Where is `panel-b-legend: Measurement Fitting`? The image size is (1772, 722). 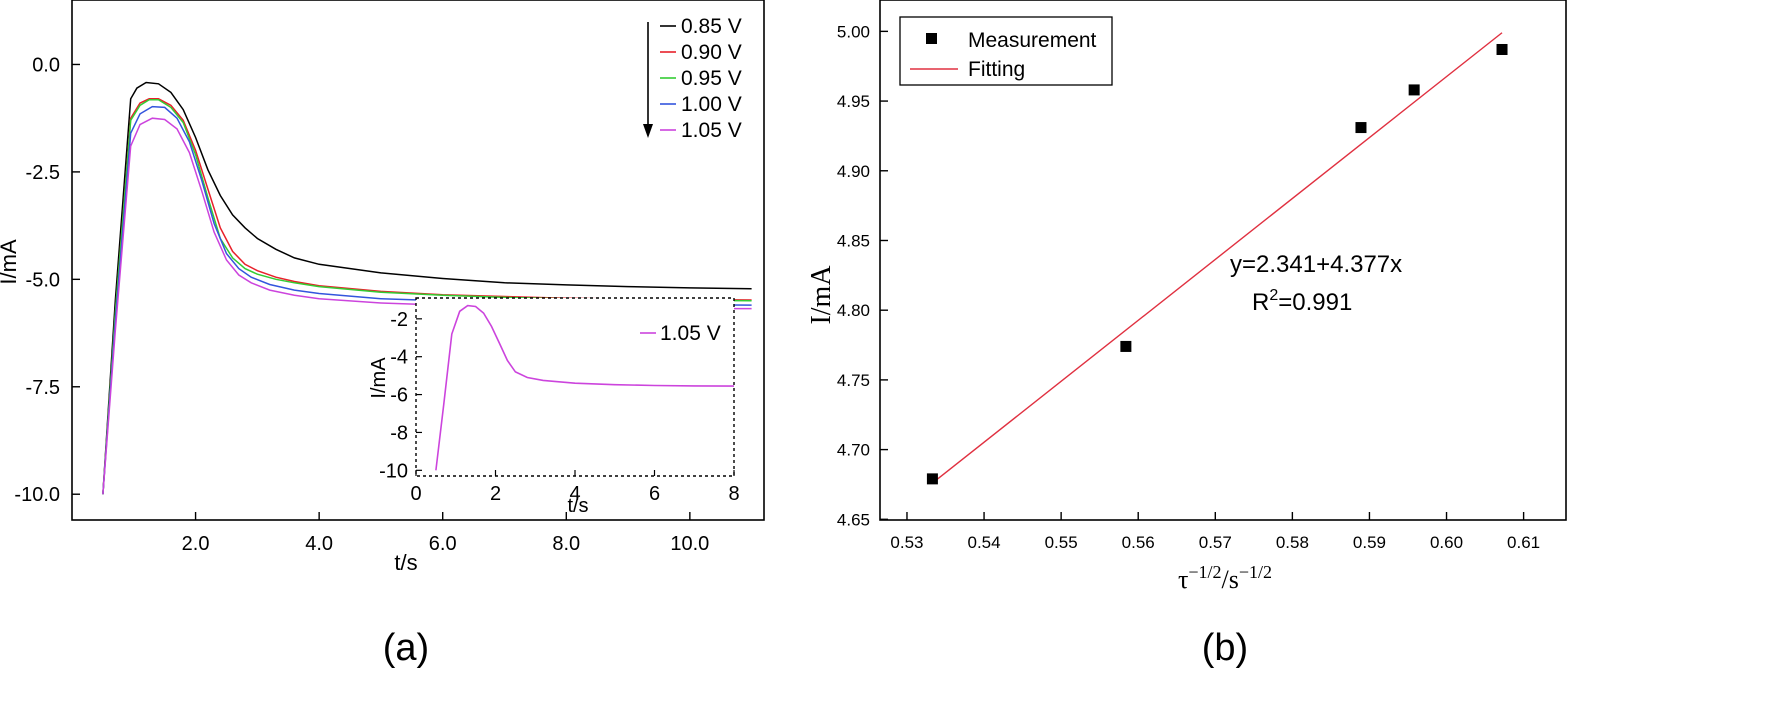 panel-b-legend: Measurement Fitting is located at coordinates (1006, 51).